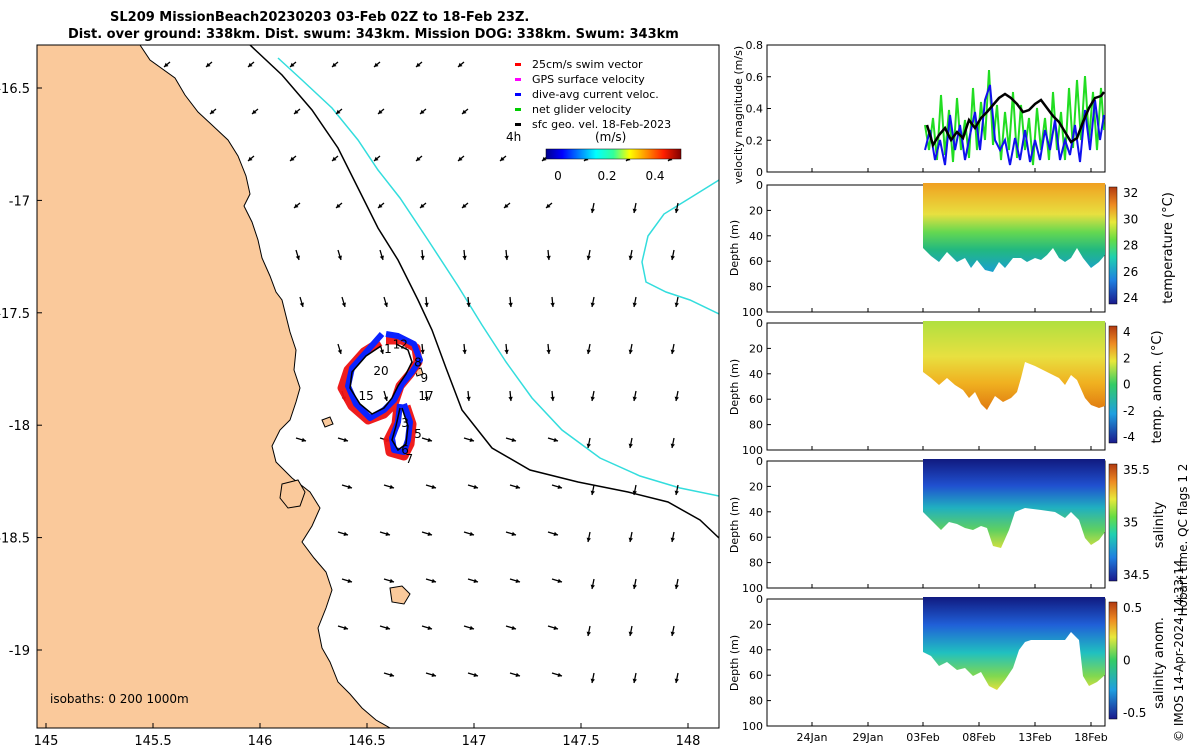 This screenshot has height=750, width=1200. Describe the element at coordinates (1129, 411) in the screenshot. I see `colorbar-tick-label: -2` at that location.